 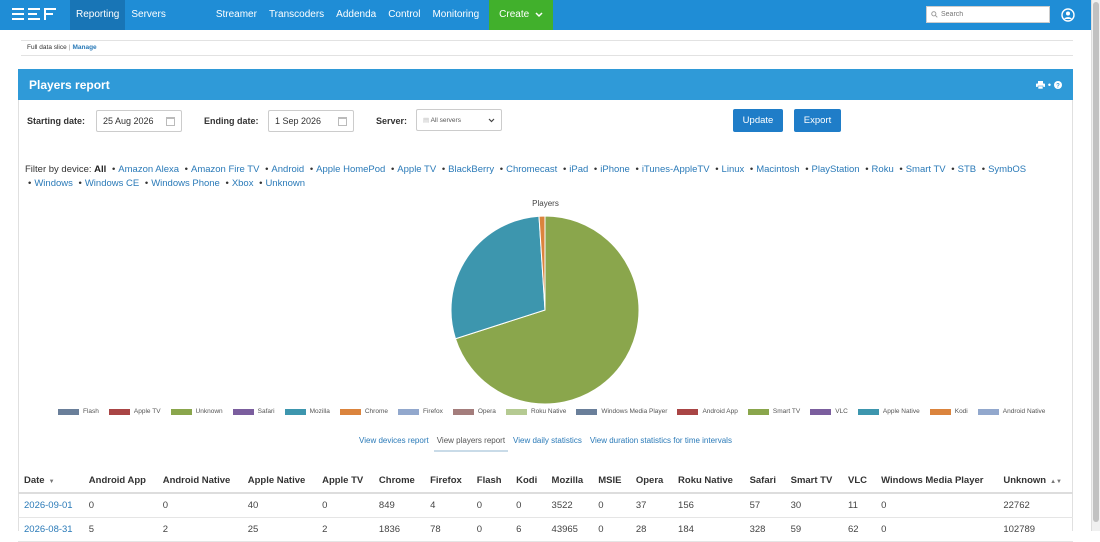 I want to click on end-date-input: 1 Sep 2026, so click(x=311, y=121).